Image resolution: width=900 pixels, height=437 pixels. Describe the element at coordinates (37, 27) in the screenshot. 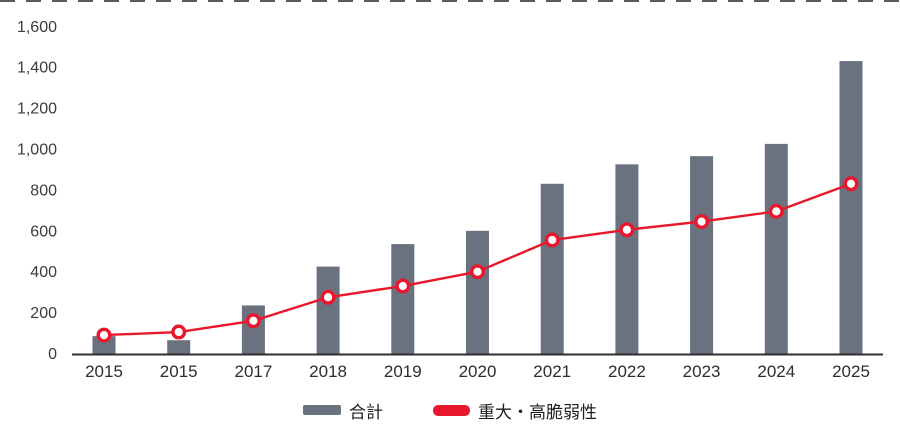

I see `y-axis-tick-label: 1,600` at that location.